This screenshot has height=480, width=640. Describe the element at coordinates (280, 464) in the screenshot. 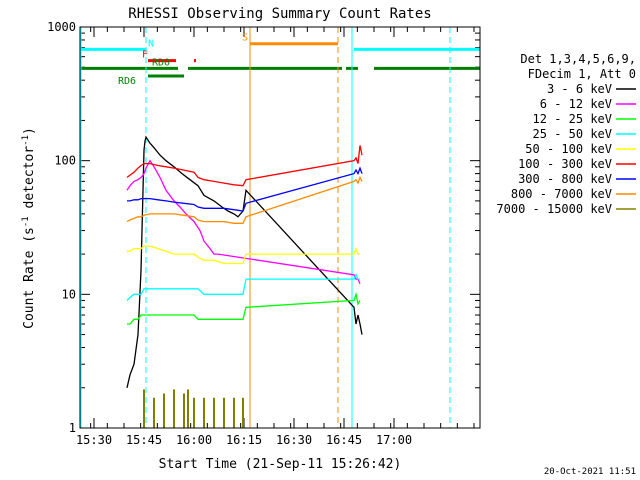

I see `x-axis-label: Start Time (21-Sep-11 15:26:42)` at that location.